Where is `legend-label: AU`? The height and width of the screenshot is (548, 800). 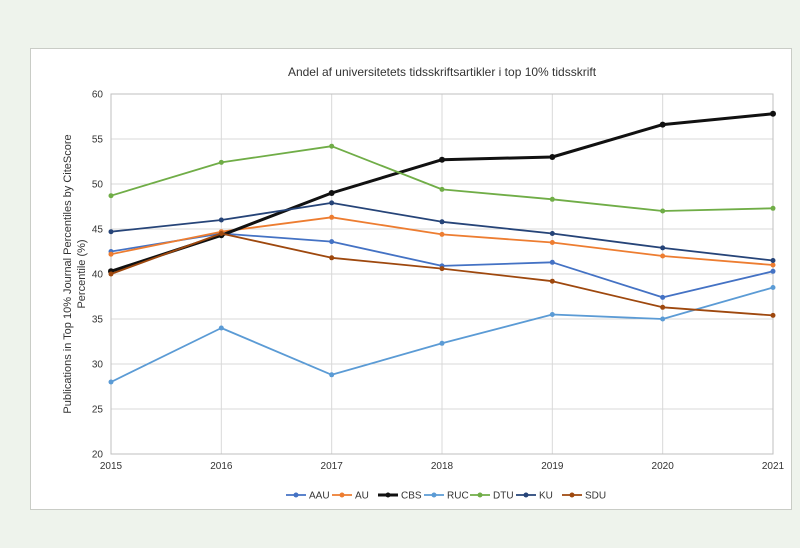
legend-label: AU is located at coordinates (362, 496).